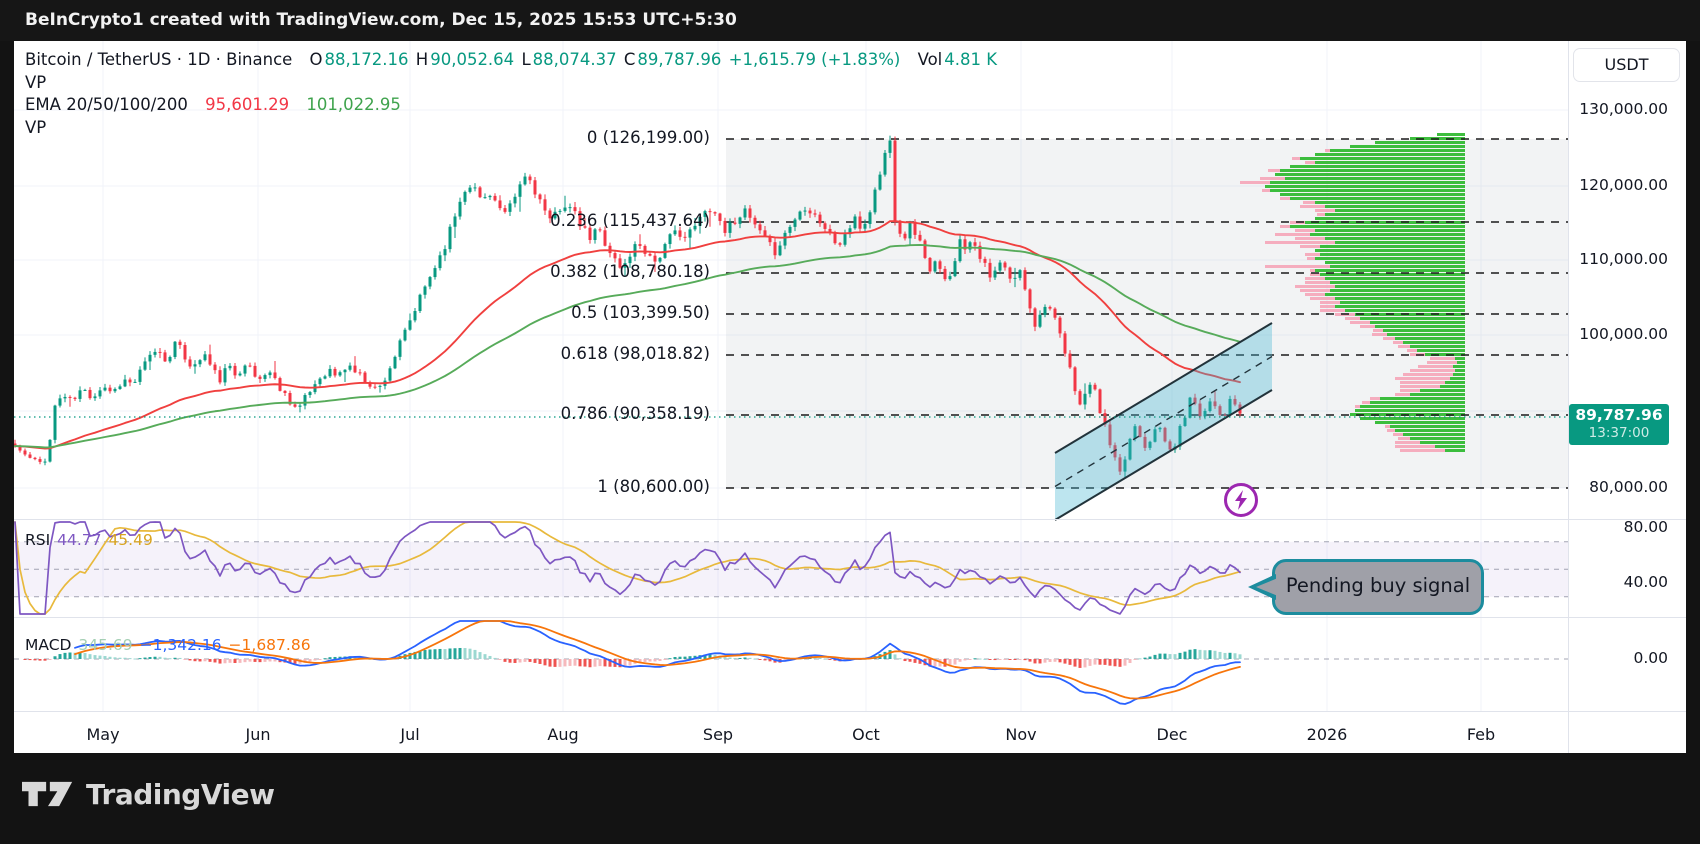  I want to click on ema-indicator-legend: EMA 20/50/100/200 95,601.29 101,022.95, so click(214, 105).